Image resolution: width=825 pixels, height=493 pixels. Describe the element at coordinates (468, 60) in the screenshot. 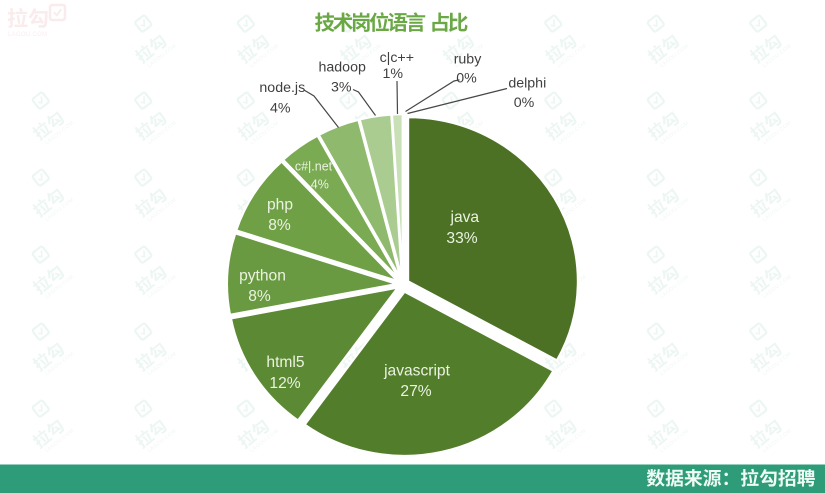

I see `svg-text: ruby` at that location.